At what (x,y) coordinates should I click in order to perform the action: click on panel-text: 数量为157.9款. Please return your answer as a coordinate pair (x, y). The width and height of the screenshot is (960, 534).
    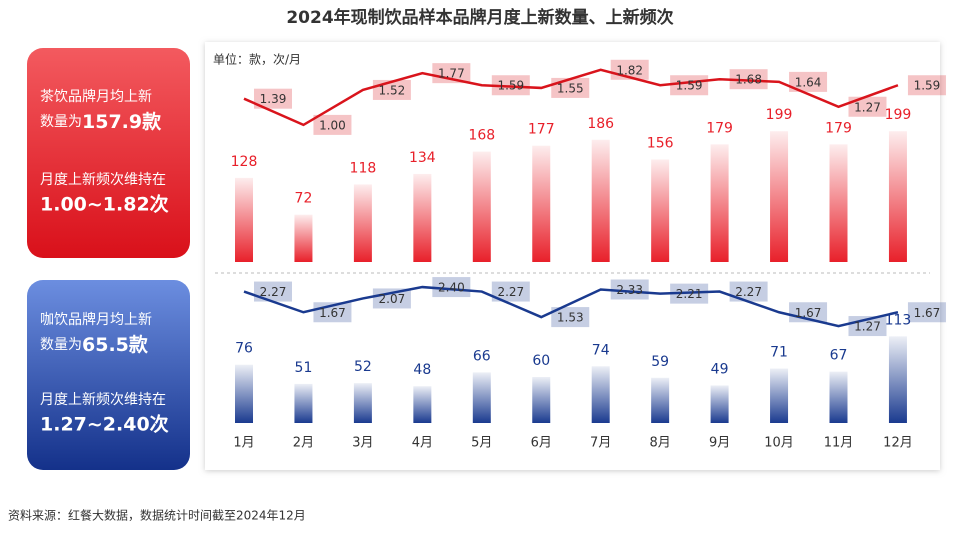
    Looking at the image, I should click on (101, 121).